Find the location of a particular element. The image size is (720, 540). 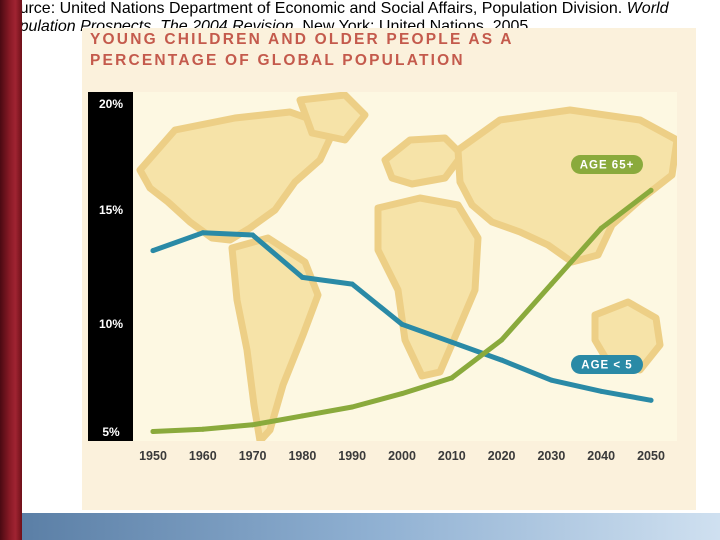

x-tick-label: 2040 is located at coordinates (601, 456).